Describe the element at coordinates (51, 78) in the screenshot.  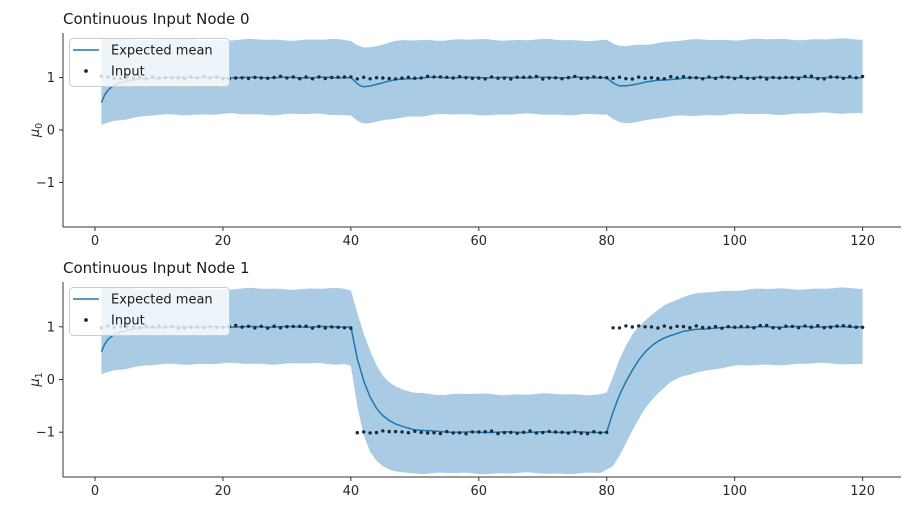
I see `y-tick-label: 1` at that location.